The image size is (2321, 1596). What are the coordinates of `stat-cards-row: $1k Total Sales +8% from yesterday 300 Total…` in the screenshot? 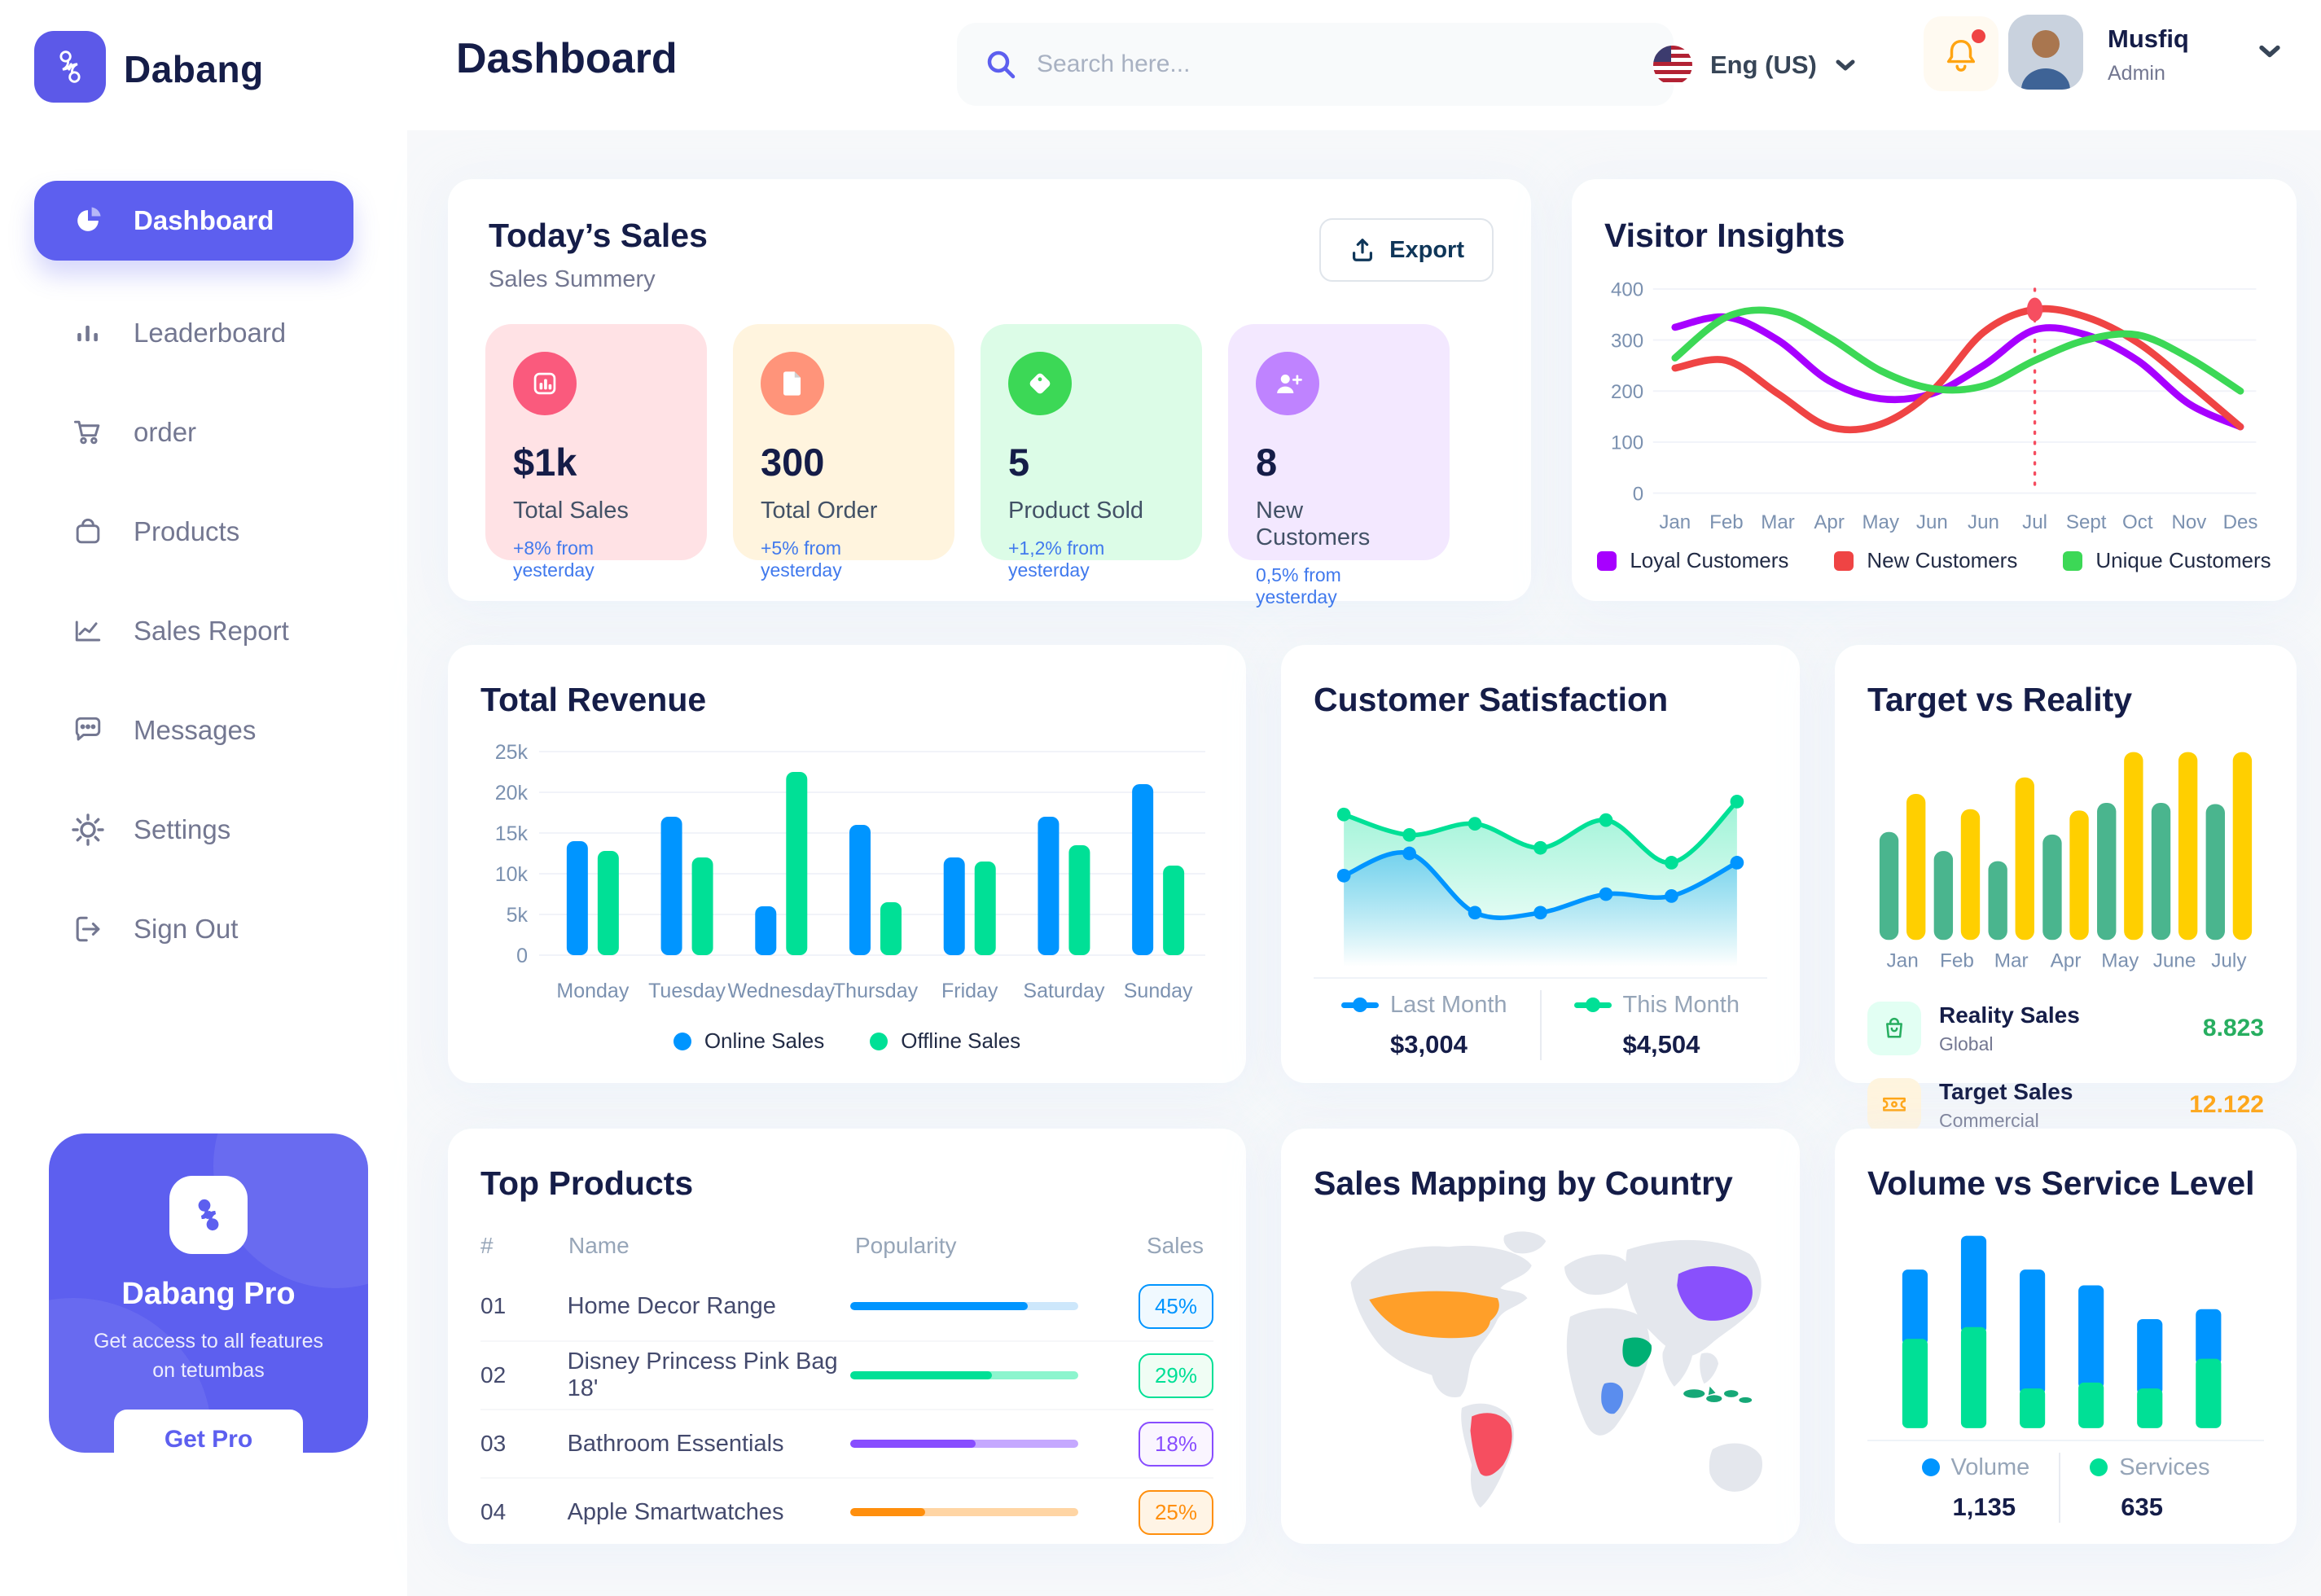 It's located at (967, 466).